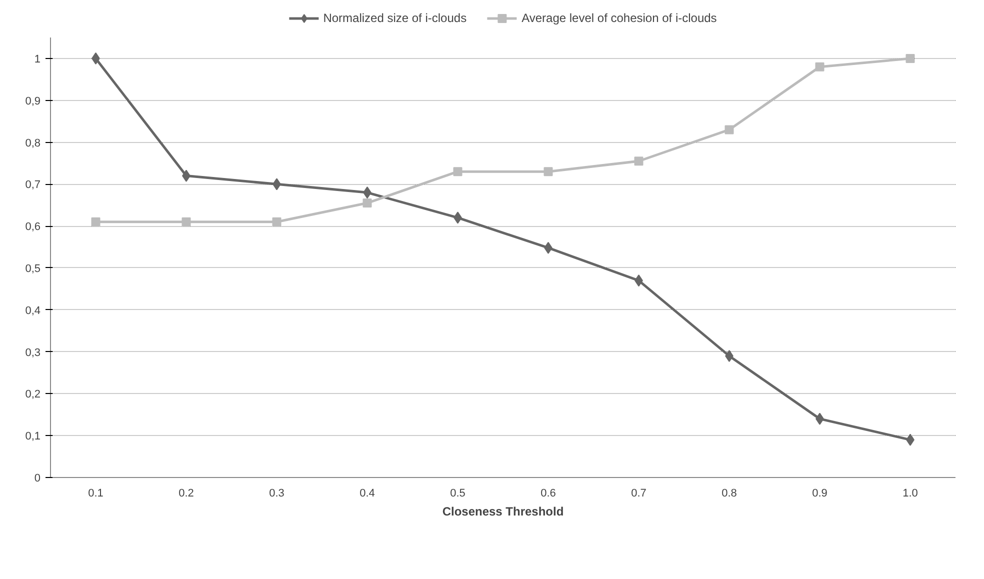  I want to click on y-tick-label: 0,5, so click(33, 268).